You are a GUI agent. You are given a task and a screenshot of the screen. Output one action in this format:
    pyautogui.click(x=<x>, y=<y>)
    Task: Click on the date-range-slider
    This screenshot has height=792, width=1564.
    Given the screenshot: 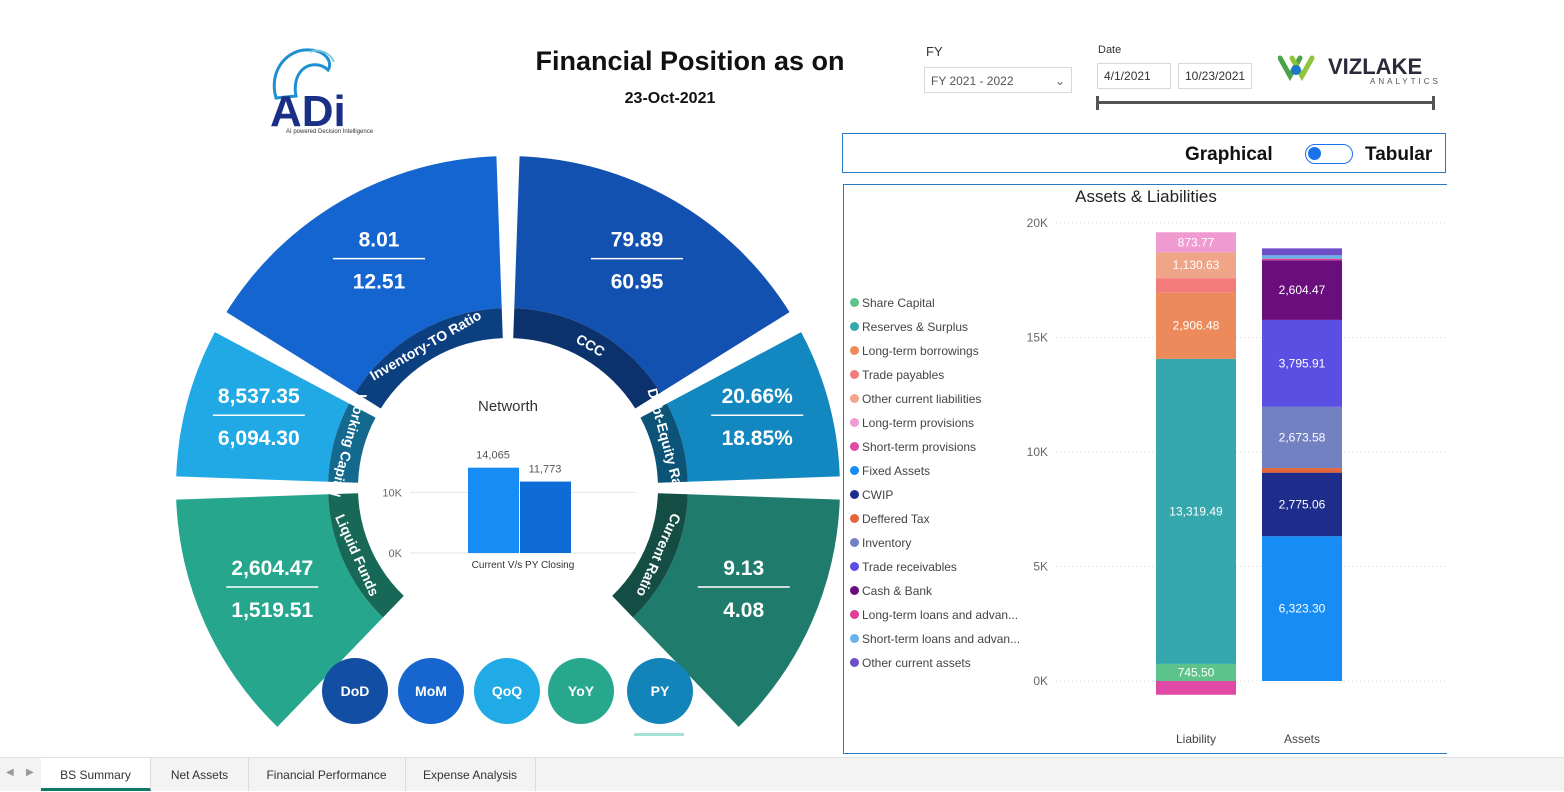 What is the action you would take?
    pyautogui.click(x=1266, y=102)
    